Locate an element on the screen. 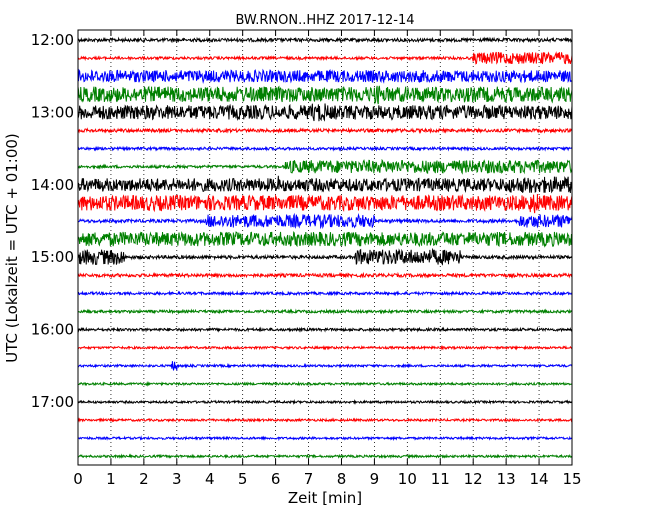 The width and height of the screenshot is (650, 520). y-tick-label: 15:00 is located at coordinates (52, 257).